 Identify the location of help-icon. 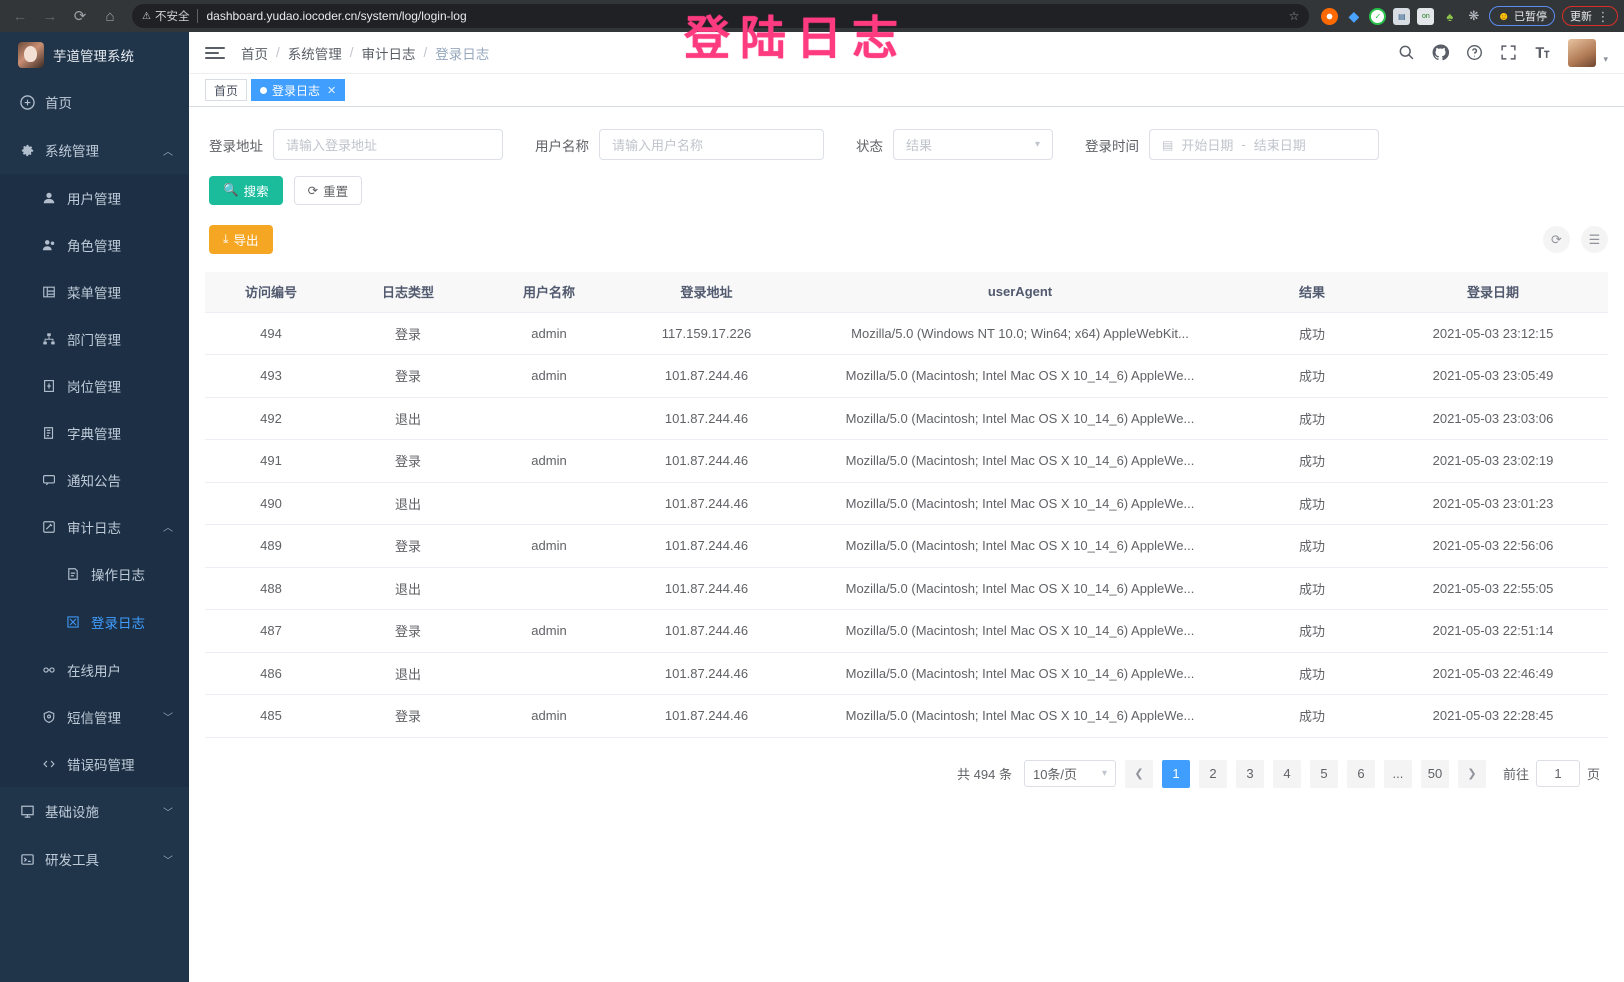
(1474, 52).